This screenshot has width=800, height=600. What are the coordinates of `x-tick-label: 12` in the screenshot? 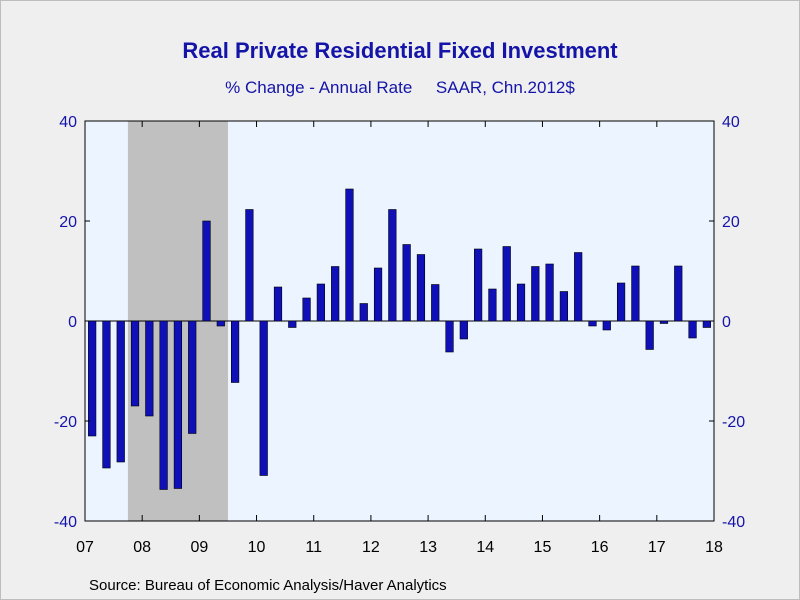 It's located at (371, 547).